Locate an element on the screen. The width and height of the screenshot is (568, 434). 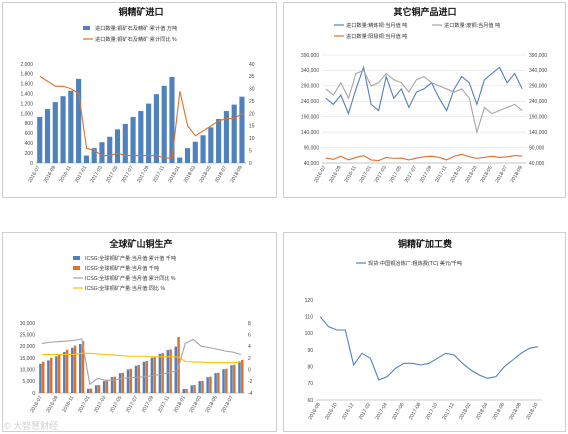
x-tick-label: 2018-05 is located at coordinates (486, 174).